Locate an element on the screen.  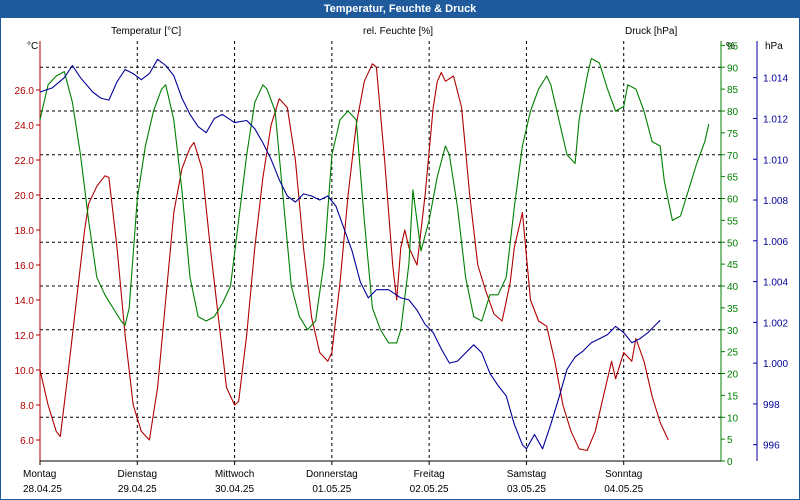
humidity-tick-label: 80 is located at coordinates (733, 112).